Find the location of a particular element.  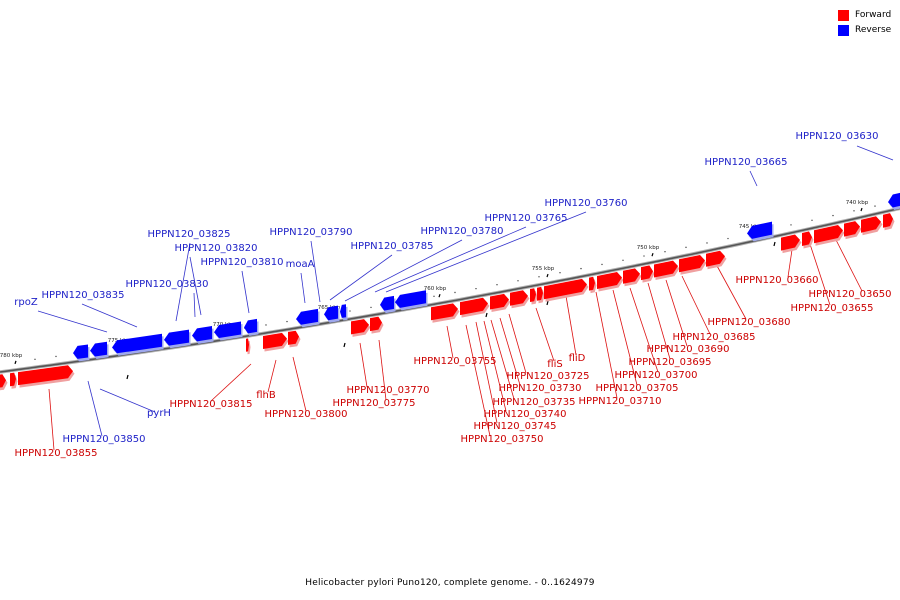

gene-label-flis: fliS is located at coordinates (554, 364).